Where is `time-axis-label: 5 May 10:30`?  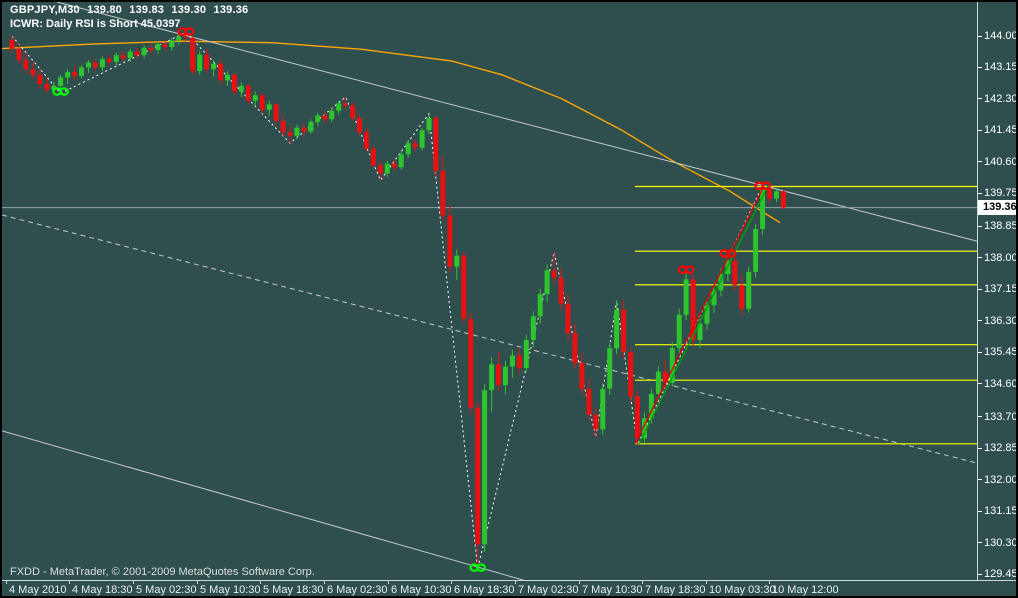
time-axis-label: 5 May 10:30 is located at coordinates (230, 590).